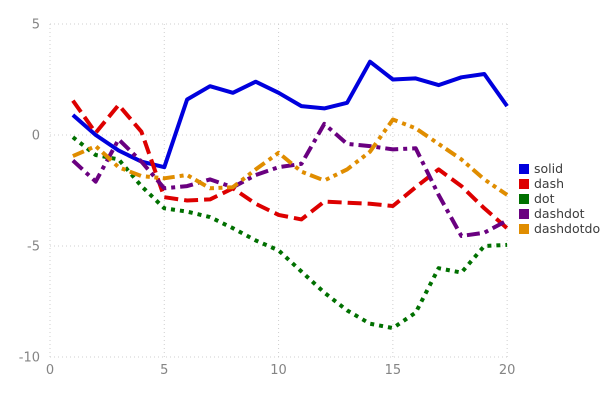 The image size is (600, 400). Describe the element at coordinates (544, 198) in the screenshot. I see `legend-label-dot: dot` at that location.